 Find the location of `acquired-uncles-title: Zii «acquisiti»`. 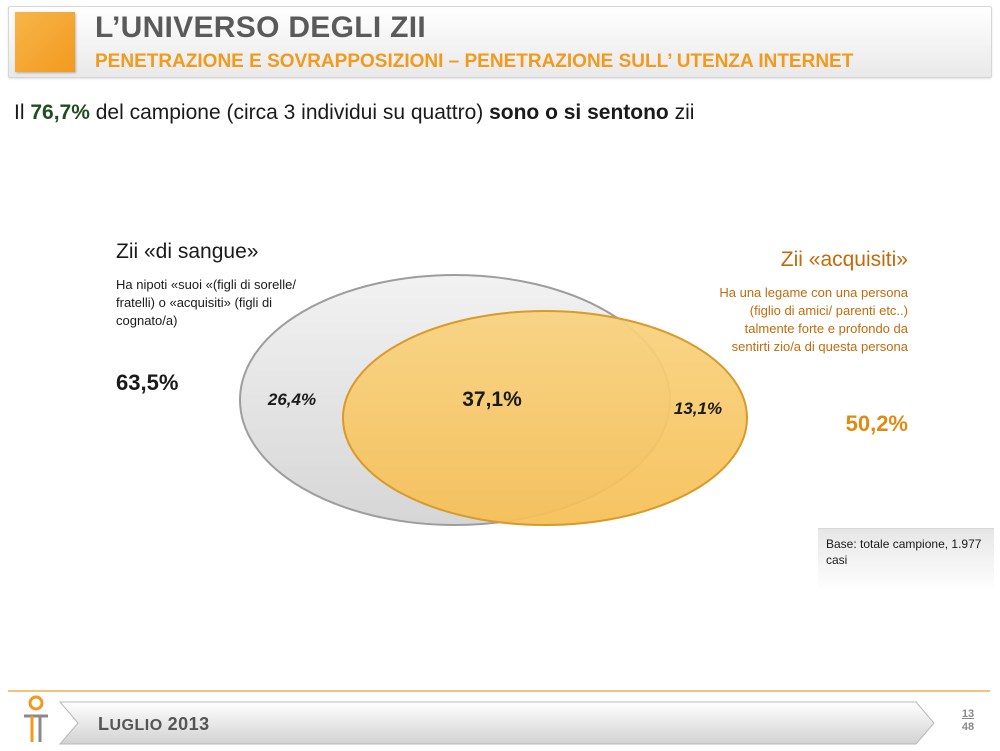

acquired-uncles-title: Zii «acquisiti» is located at coordinates (844, 259).